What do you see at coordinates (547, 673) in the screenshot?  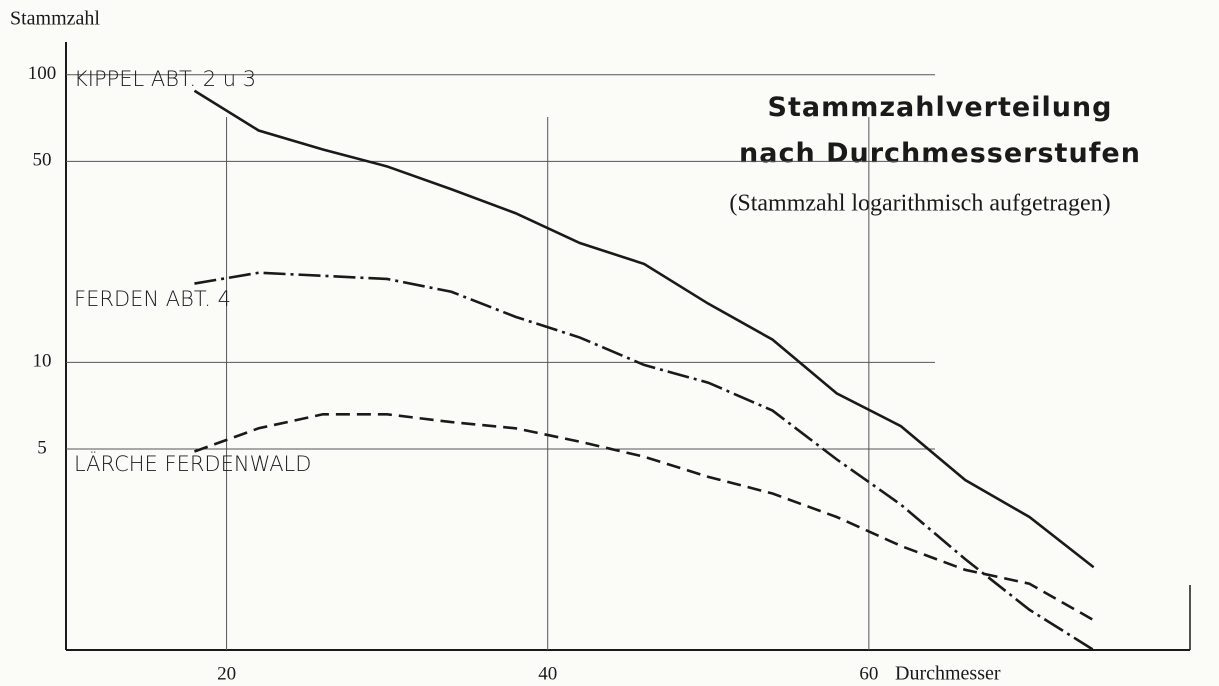 I see `x-tick-label: 40` at bounding box center [547, 673].